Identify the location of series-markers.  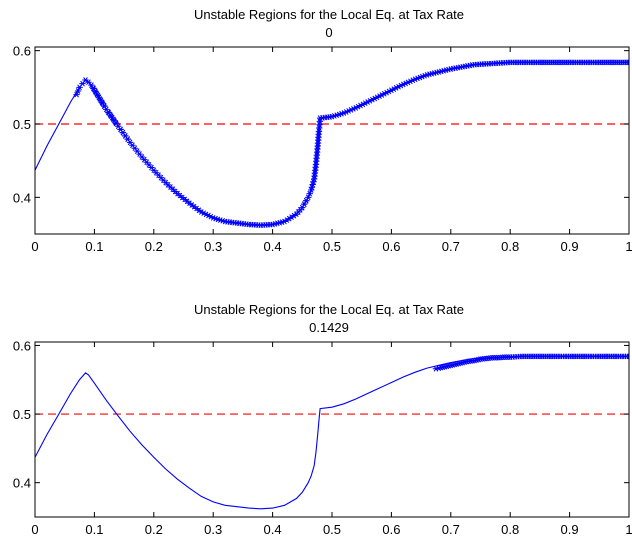
(530, 362).